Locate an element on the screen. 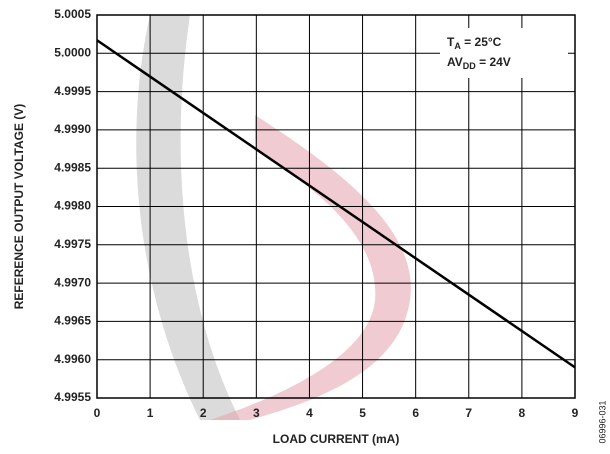  annotation-bg is located at coordinates (504, 53).